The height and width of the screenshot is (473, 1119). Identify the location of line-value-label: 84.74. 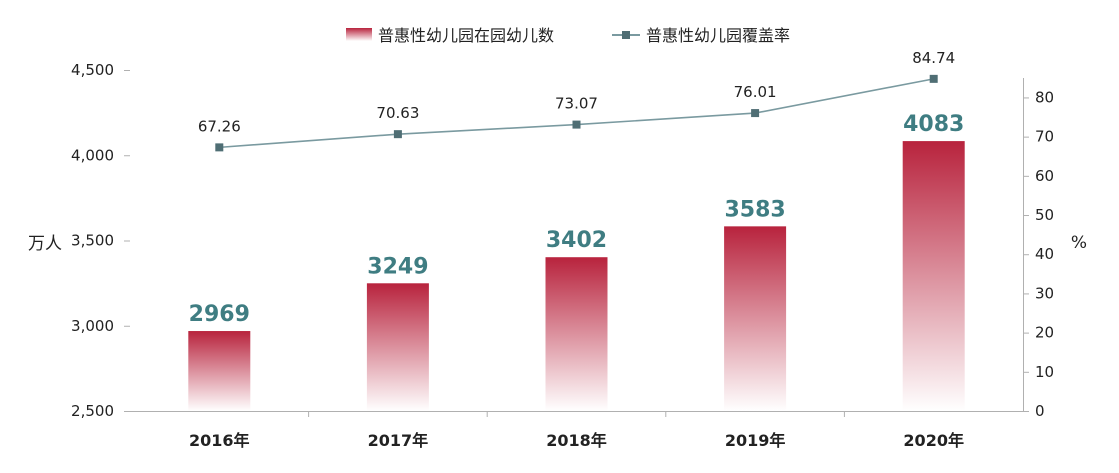
(933, 58).